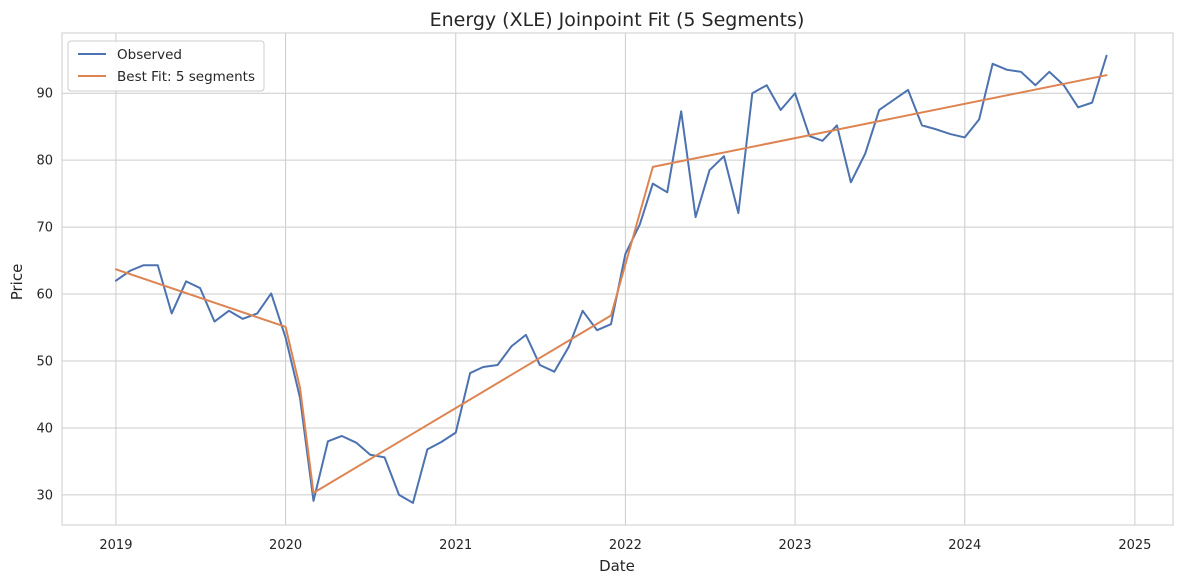 The height and width of the screenshot is (588, 1184). What do you see at coordinates (17, 282) in the screenshot?
I see `y-axis-label: Price` at bounding box center [17, 282].